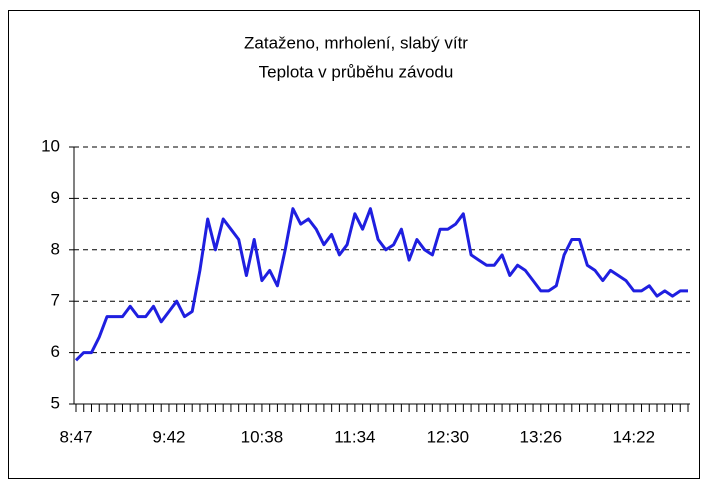 This screenshot has width=708, height=485. What do you see at coordinates (75, 436) in the screenshot?
I see `x-tick-label: 8:47` at bounding box center [75, 436].